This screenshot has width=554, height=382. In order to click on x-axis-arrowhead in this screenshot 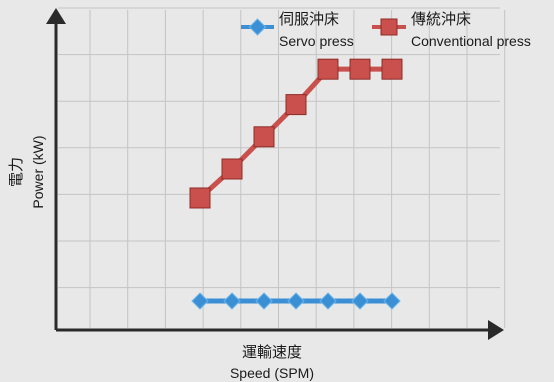, I will do `click(496, 330)`.